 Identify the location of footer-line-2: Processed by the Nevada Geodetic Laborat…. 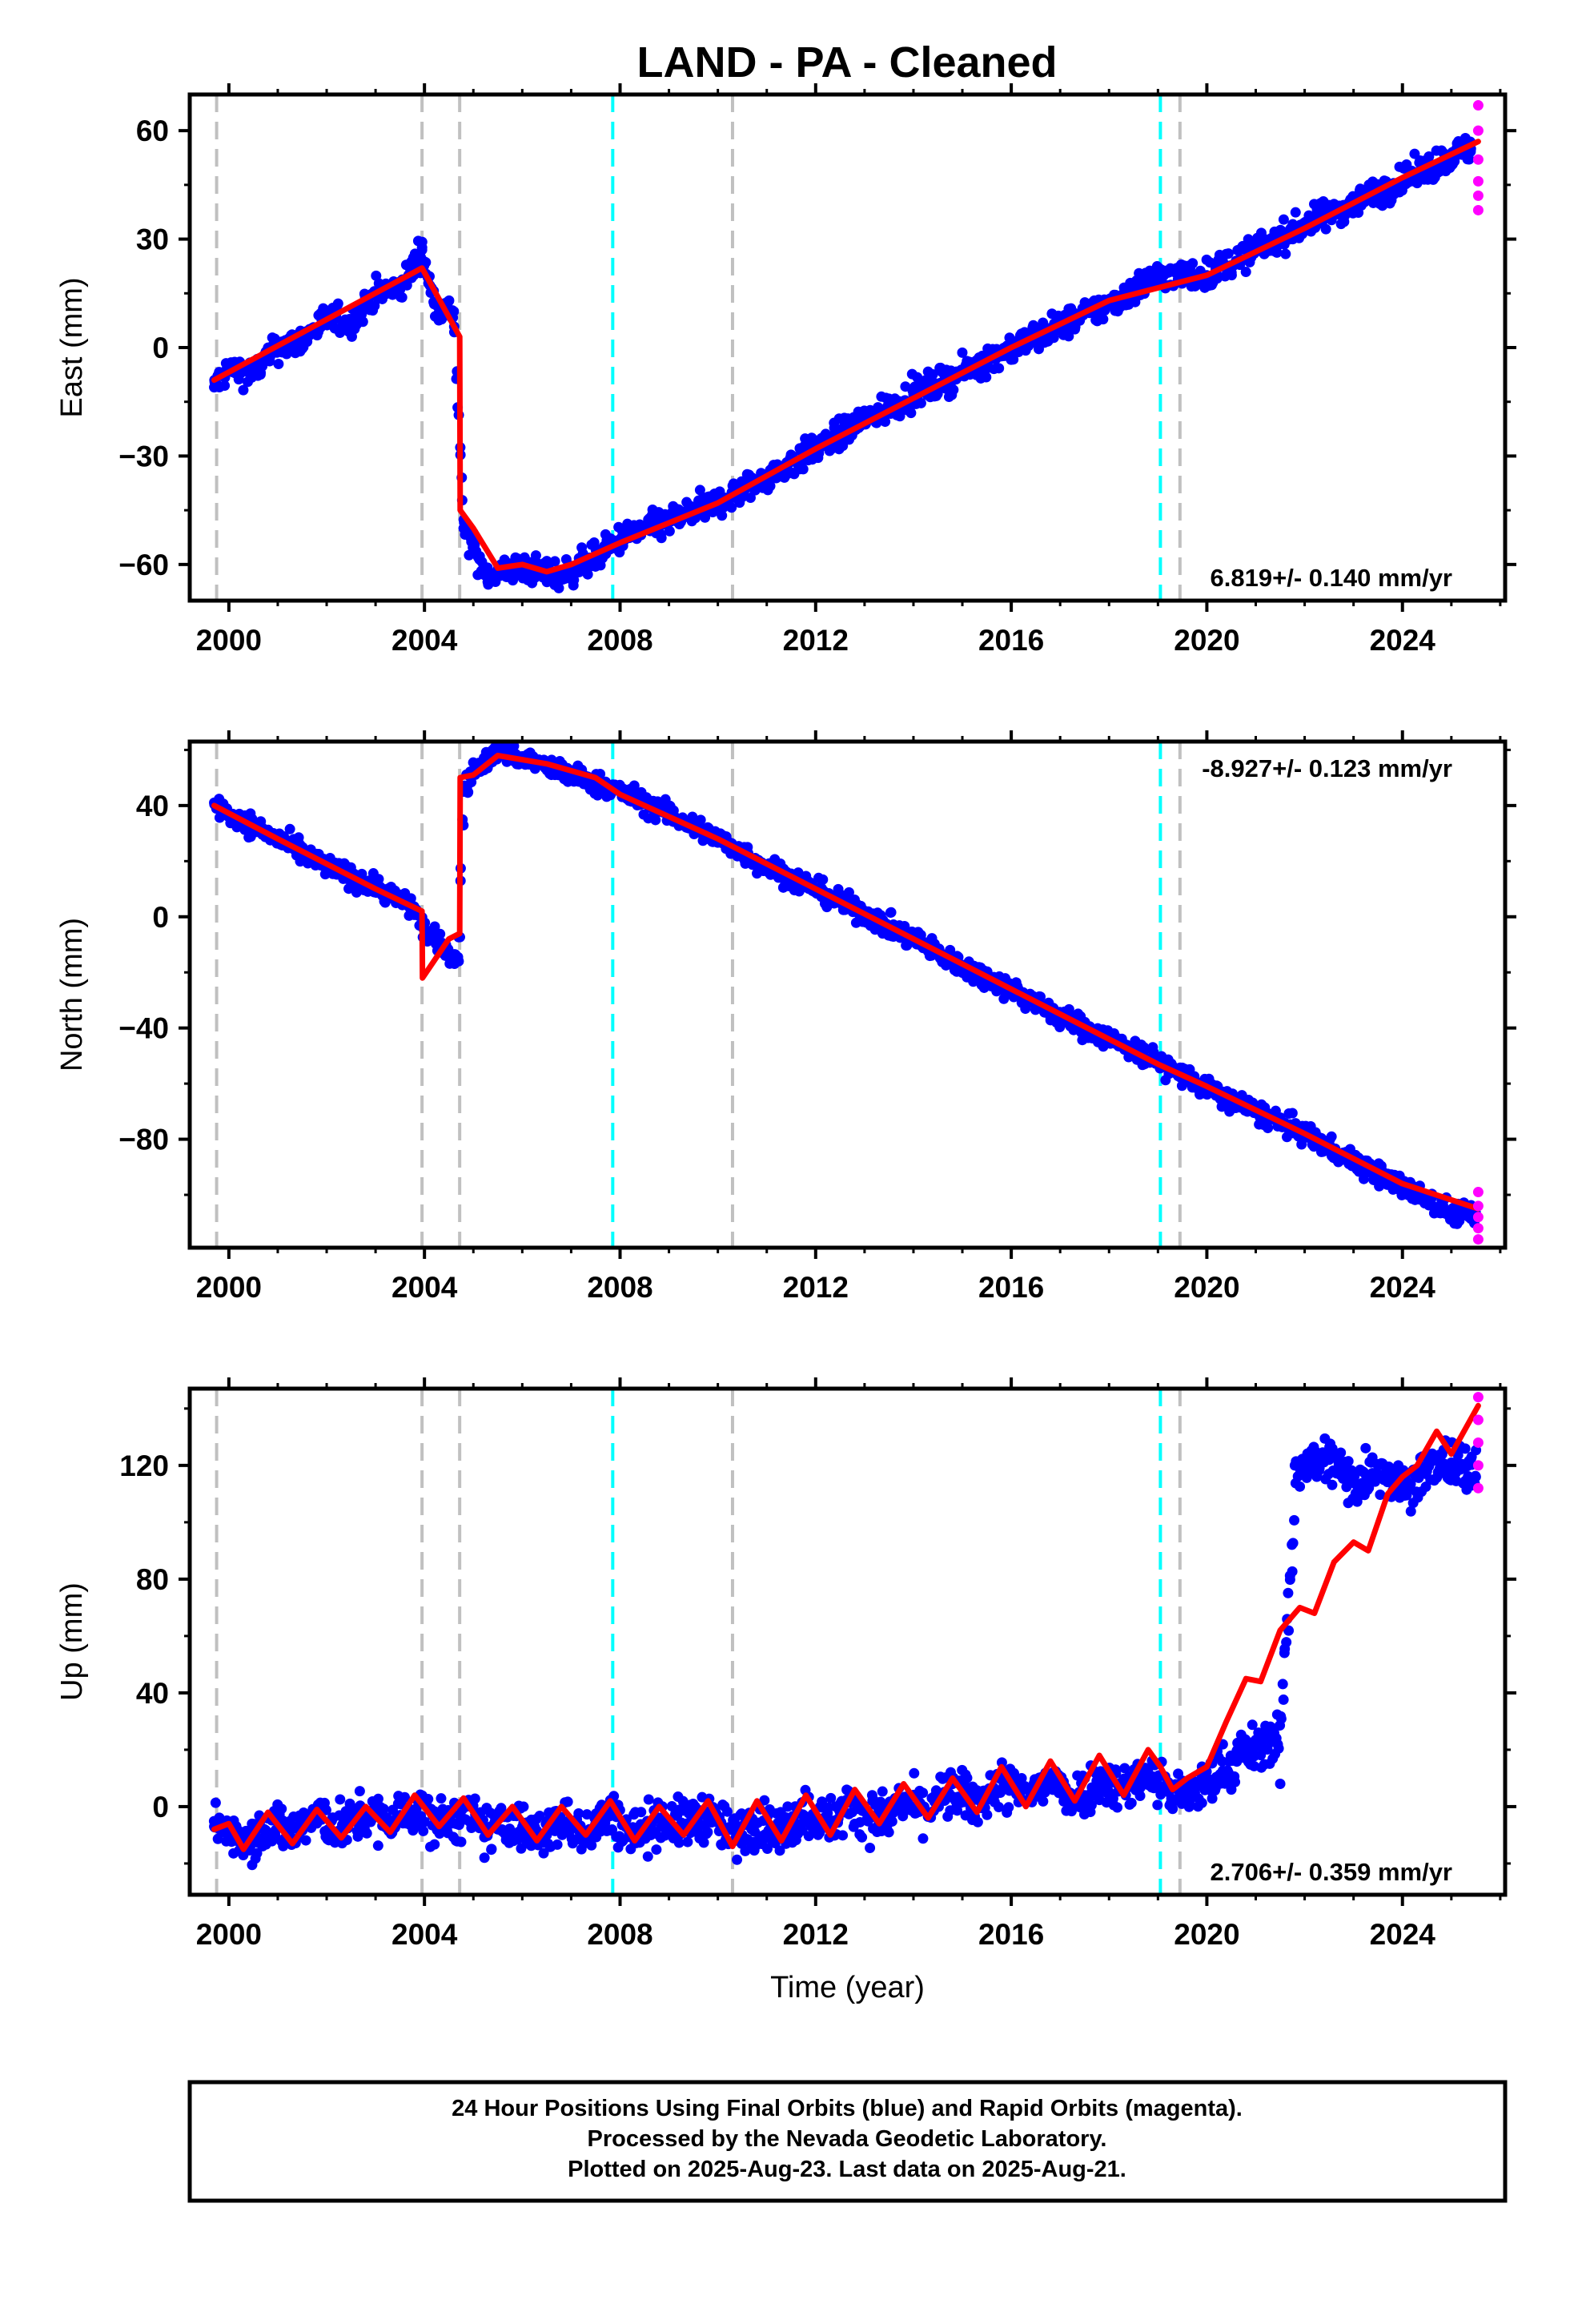
(847, 2139).